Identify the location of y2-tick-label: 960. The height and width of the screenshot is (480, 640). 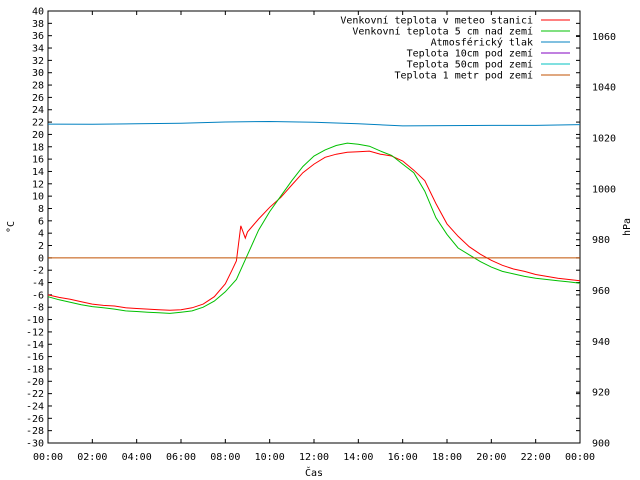
(601, 291).